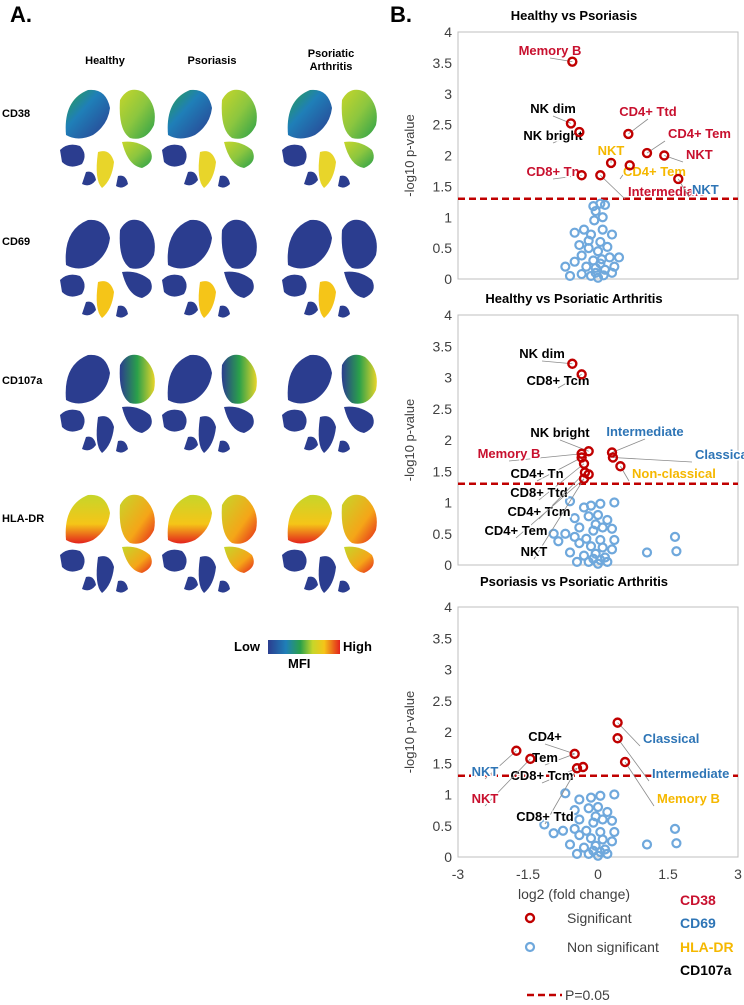 Image resolution: width=744 pixels, height=1005 pixels. What do you see at coordinates (574, 581) in the screenshot?
I see `plot-title-3: Psoriasis vs Psoriatic Arthritis` at bounding box center [574, 581].